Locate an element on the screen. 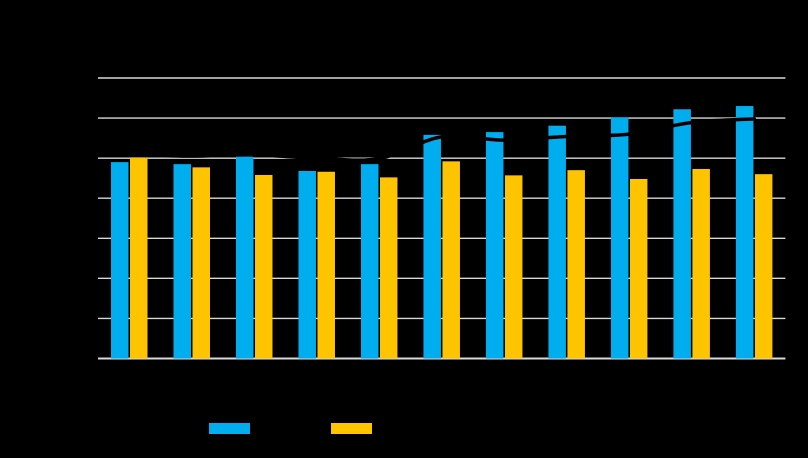 The height and width of the screenshot is (458, 808). legend-swatch-yellow is located at coordinates (351, 428).